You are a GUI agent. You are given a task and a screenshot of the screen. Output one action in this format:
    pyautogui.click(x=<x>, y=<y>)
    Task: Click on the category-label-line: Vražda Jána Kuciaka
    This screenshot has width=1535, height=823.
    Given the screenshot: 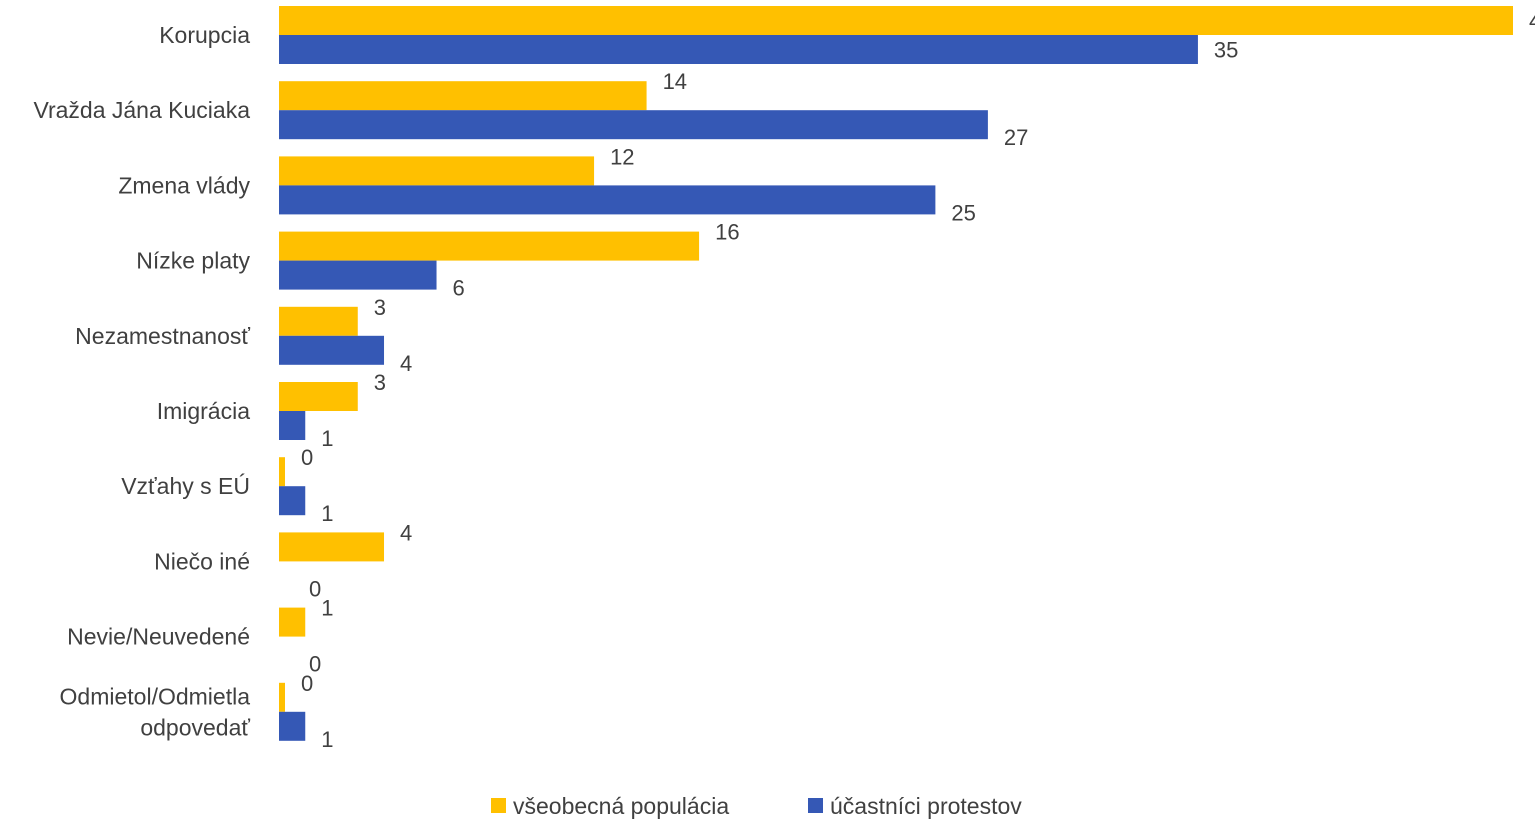 What is the action you would take?
    pyautogui.click(x=141, y=110)
    